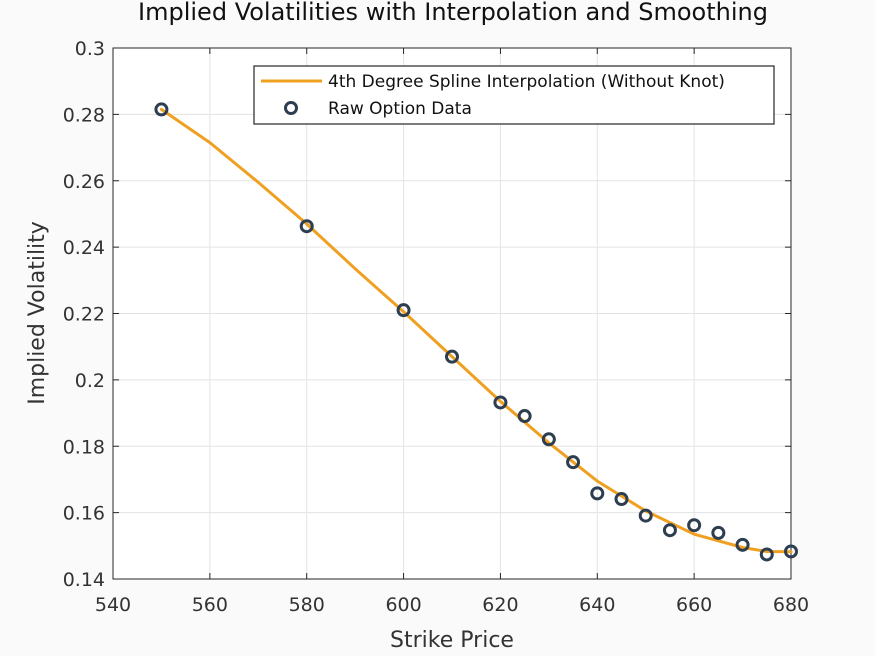  I want to click on x-tick-label: 680, so click(791, 605).